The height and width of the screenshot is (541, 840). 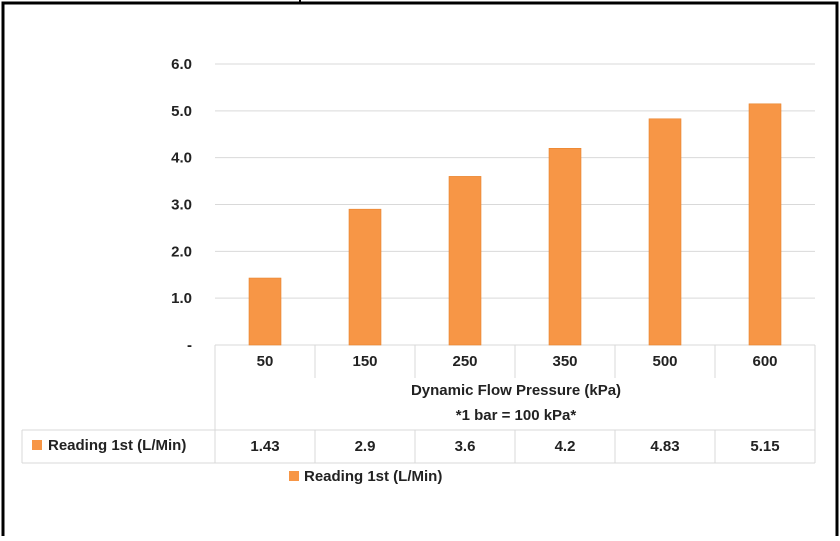 I want to click on legend-label: Reading 1st (L/Min), so click(x=373, y=476).